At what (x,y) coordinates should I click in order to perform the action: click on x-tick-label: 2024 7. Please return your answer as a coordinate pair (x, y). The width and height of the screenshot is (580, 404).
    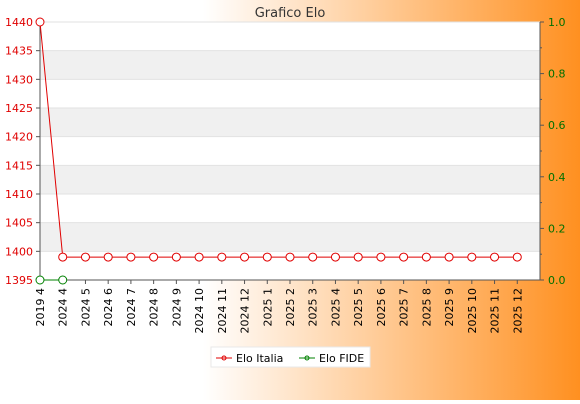
    Looking at the image, I should click on (131, 307).